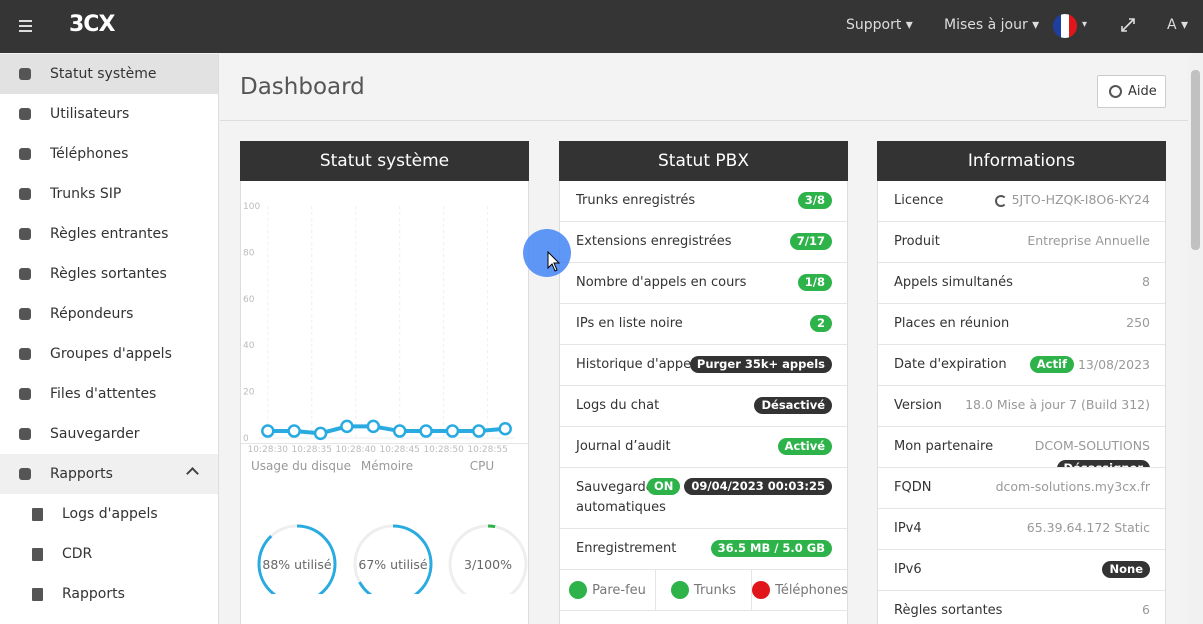  I want to click on nav-item: Groupes d'appels, so click(109, 354).